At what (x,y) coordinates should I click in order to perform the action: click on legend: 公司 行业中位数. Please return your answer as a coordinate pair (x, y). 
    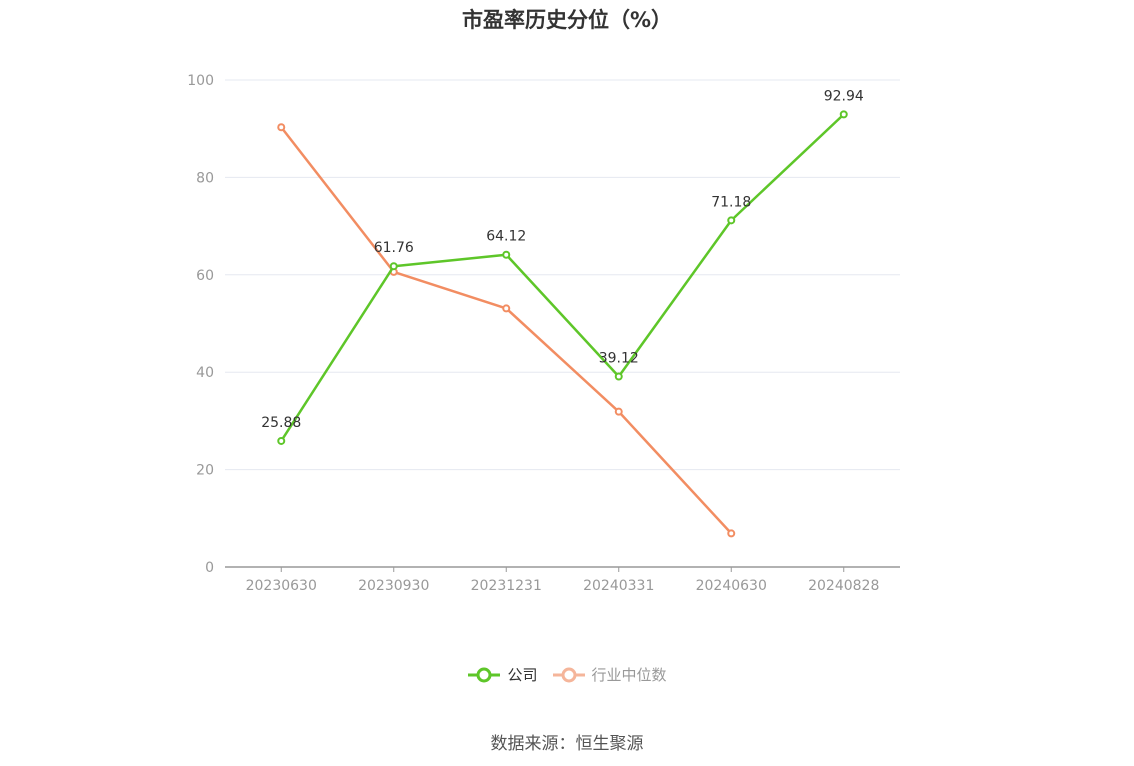
    Looking at the image, I should click on (567, 674).